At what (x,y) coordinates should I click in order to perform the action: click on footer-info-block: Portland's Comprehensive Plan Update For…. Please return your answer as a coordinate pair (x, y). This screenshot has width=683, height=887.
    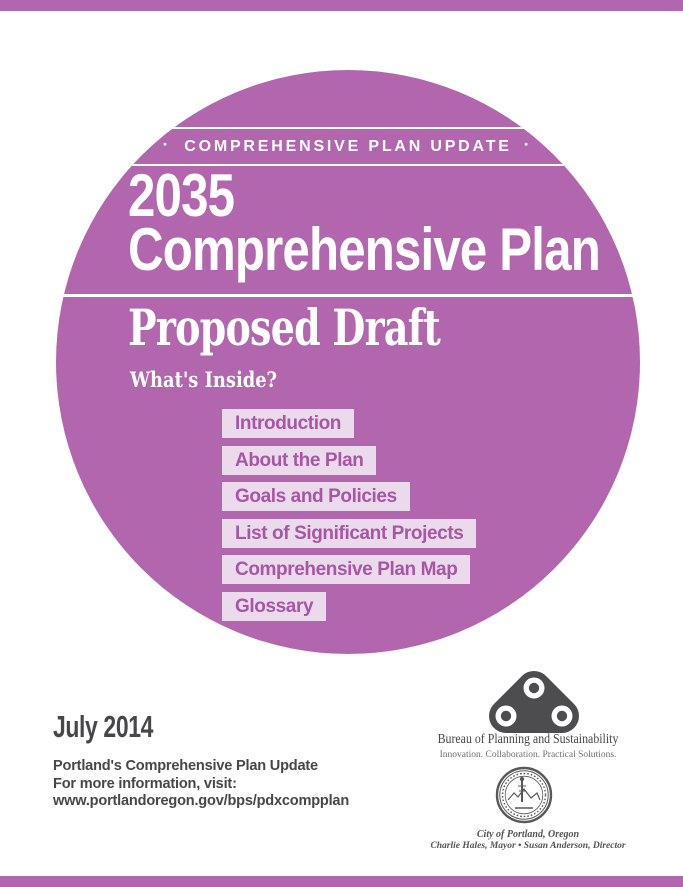
    Looking at the image, I should click on (201, 783).